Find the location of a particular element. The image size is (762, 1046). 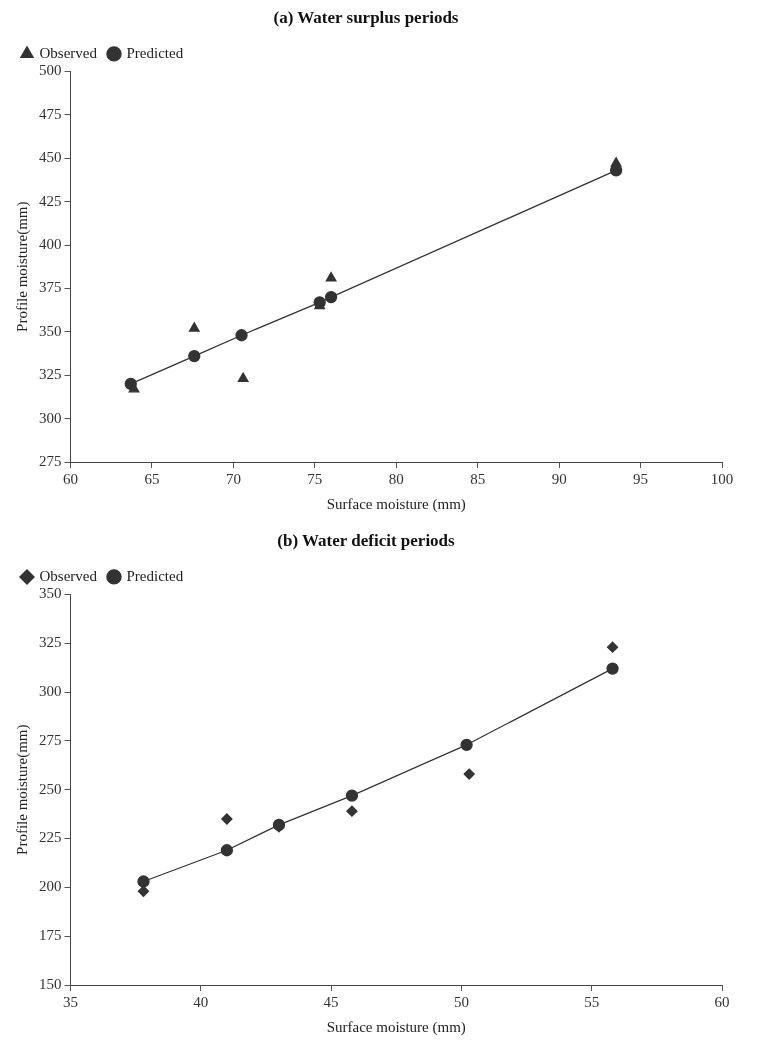

x-tick-label: 85 is located at coordinates (478, 478).